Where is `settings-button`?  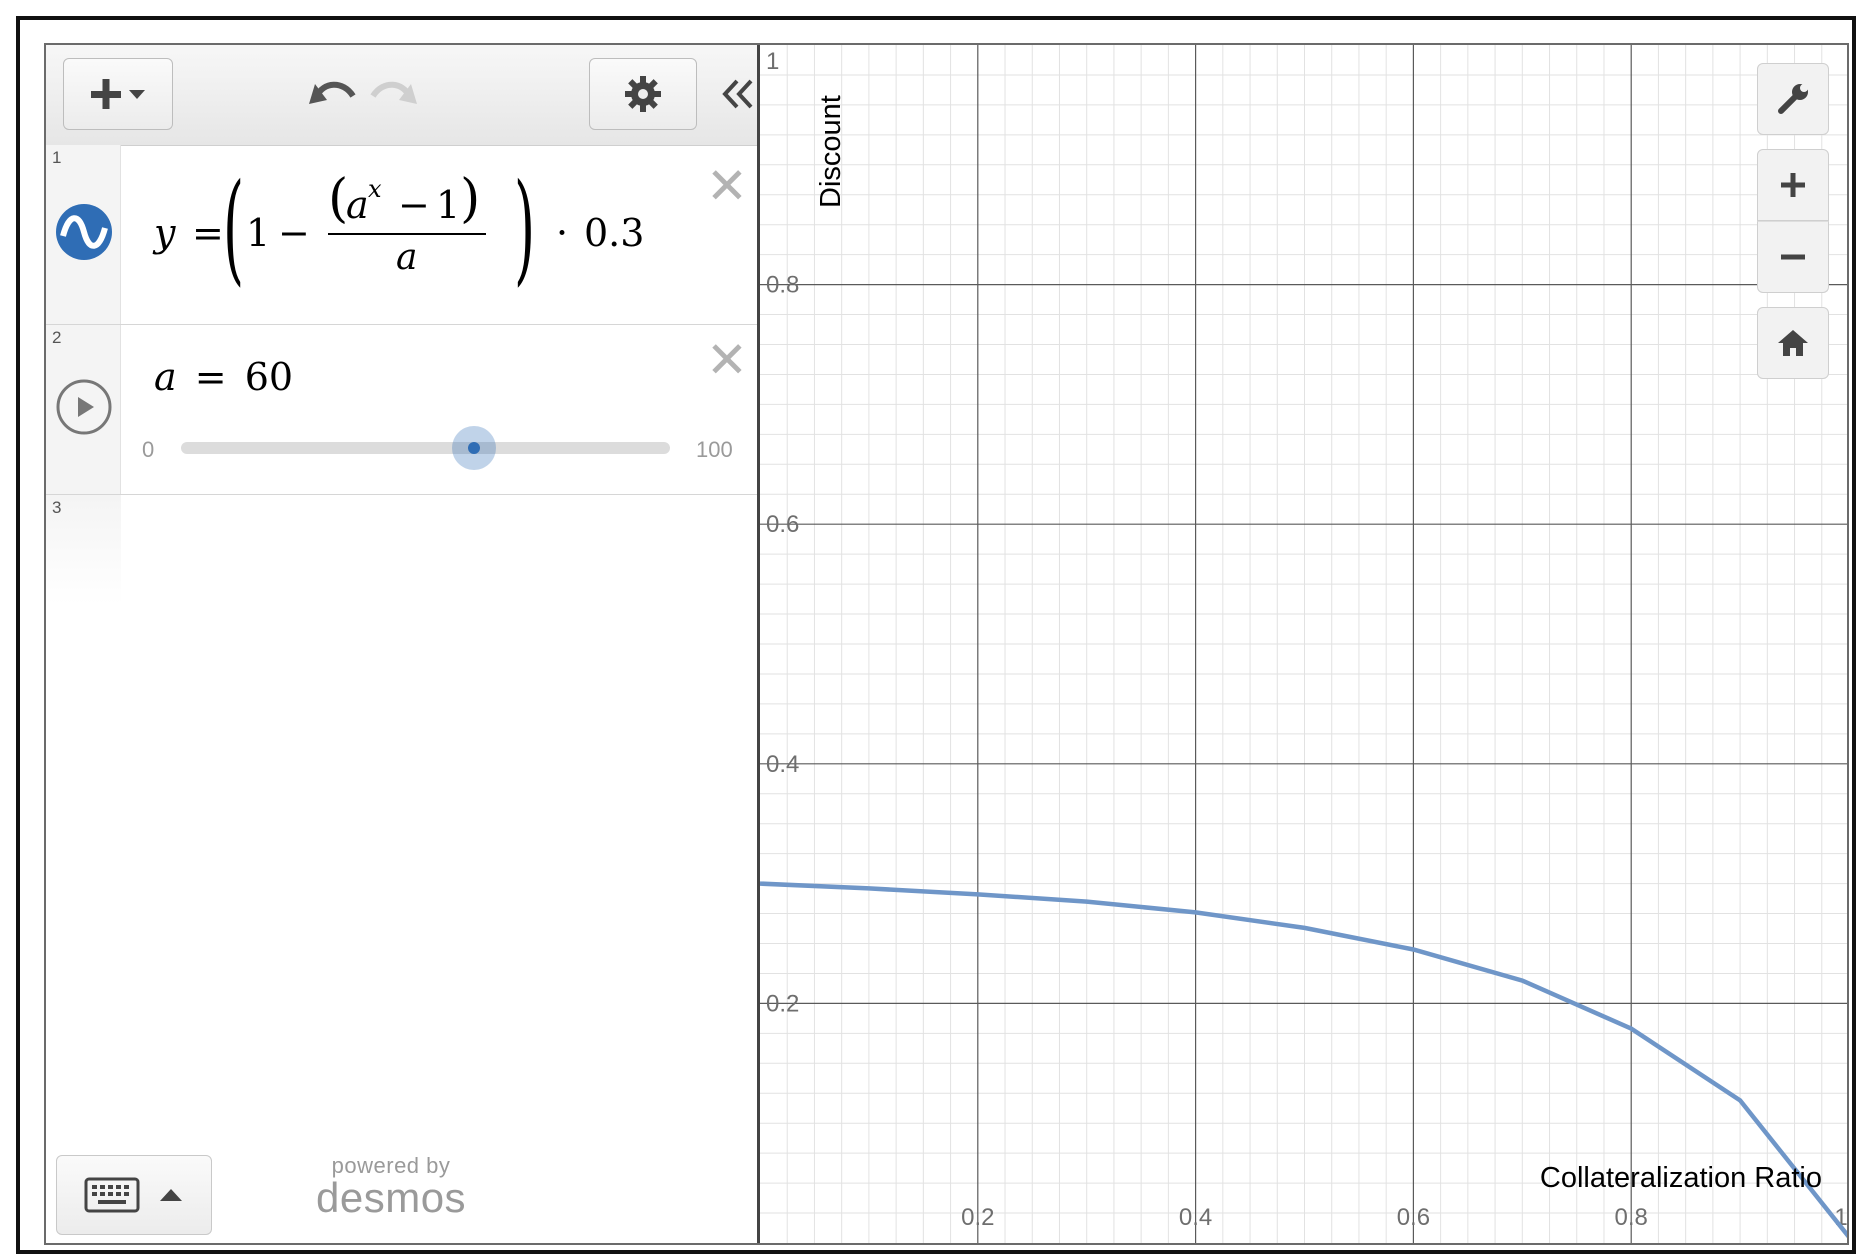 settings-button is located at coordinates (643, 94).